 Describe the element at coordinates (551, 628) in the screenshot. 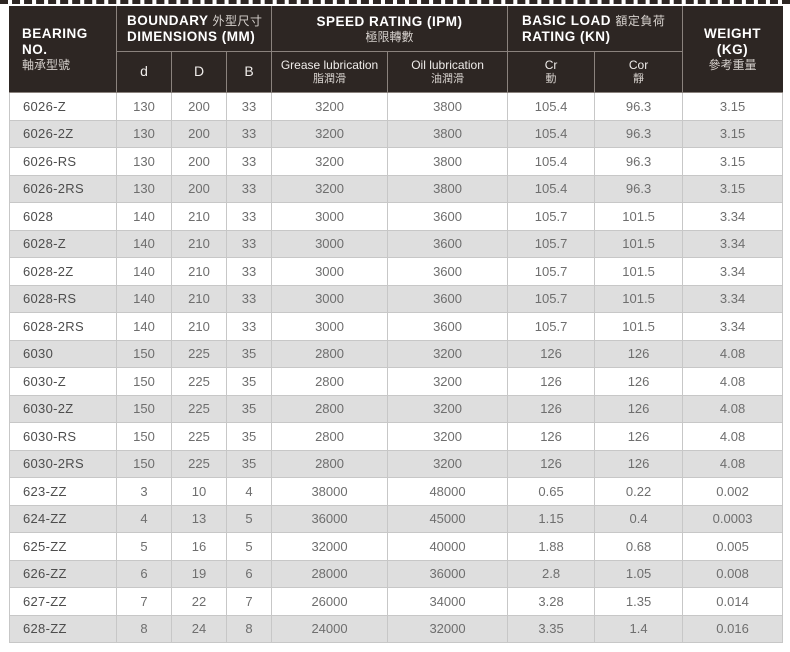

I see `cell-cr: 3.35` at that location.